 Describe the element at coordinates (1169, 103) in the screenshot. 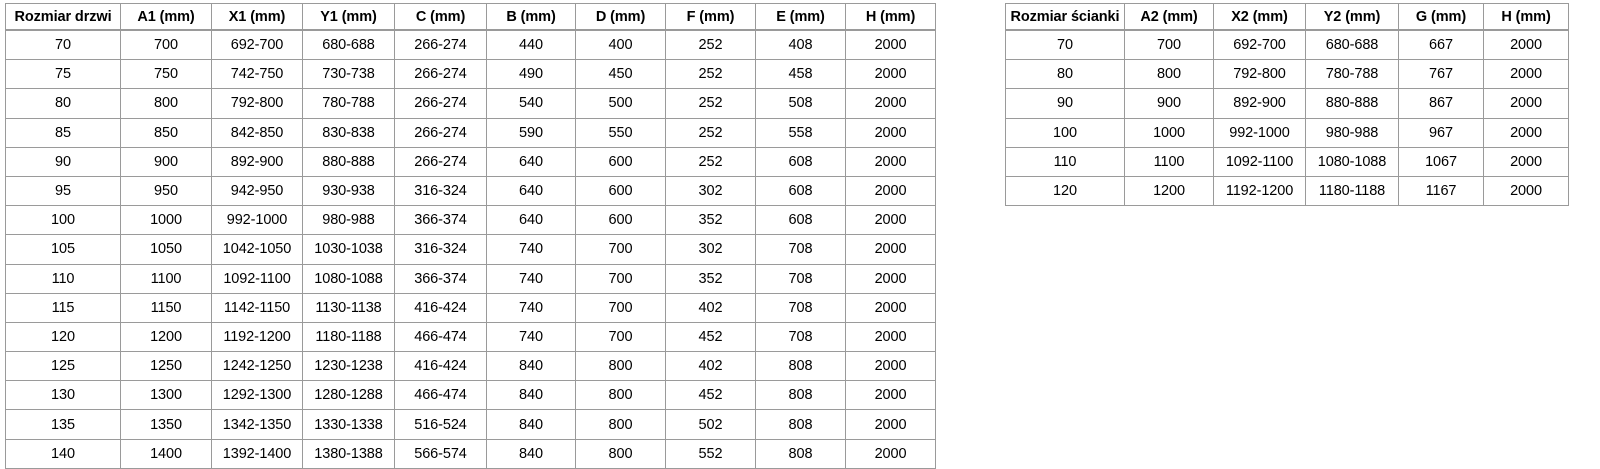

I see `table-cell: 900` at that location.